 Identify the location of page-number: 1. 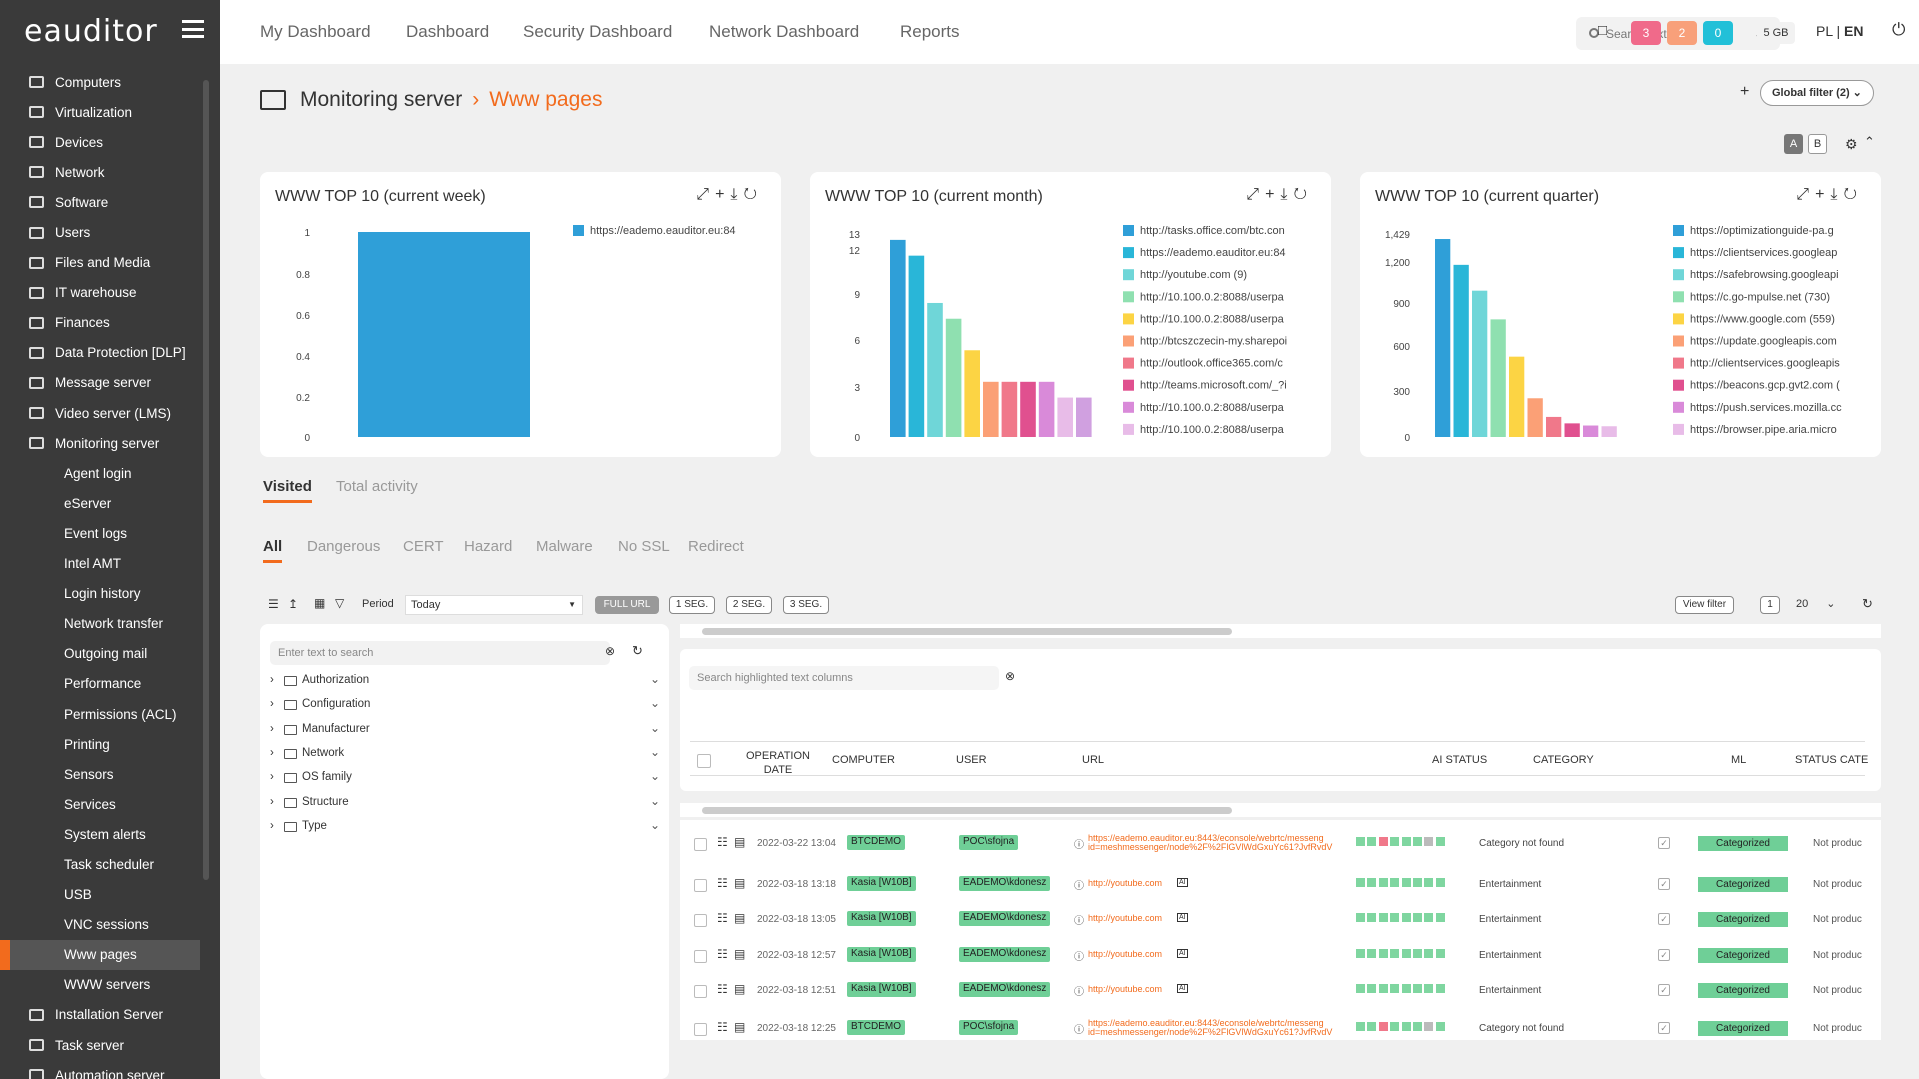
(1770, 605).